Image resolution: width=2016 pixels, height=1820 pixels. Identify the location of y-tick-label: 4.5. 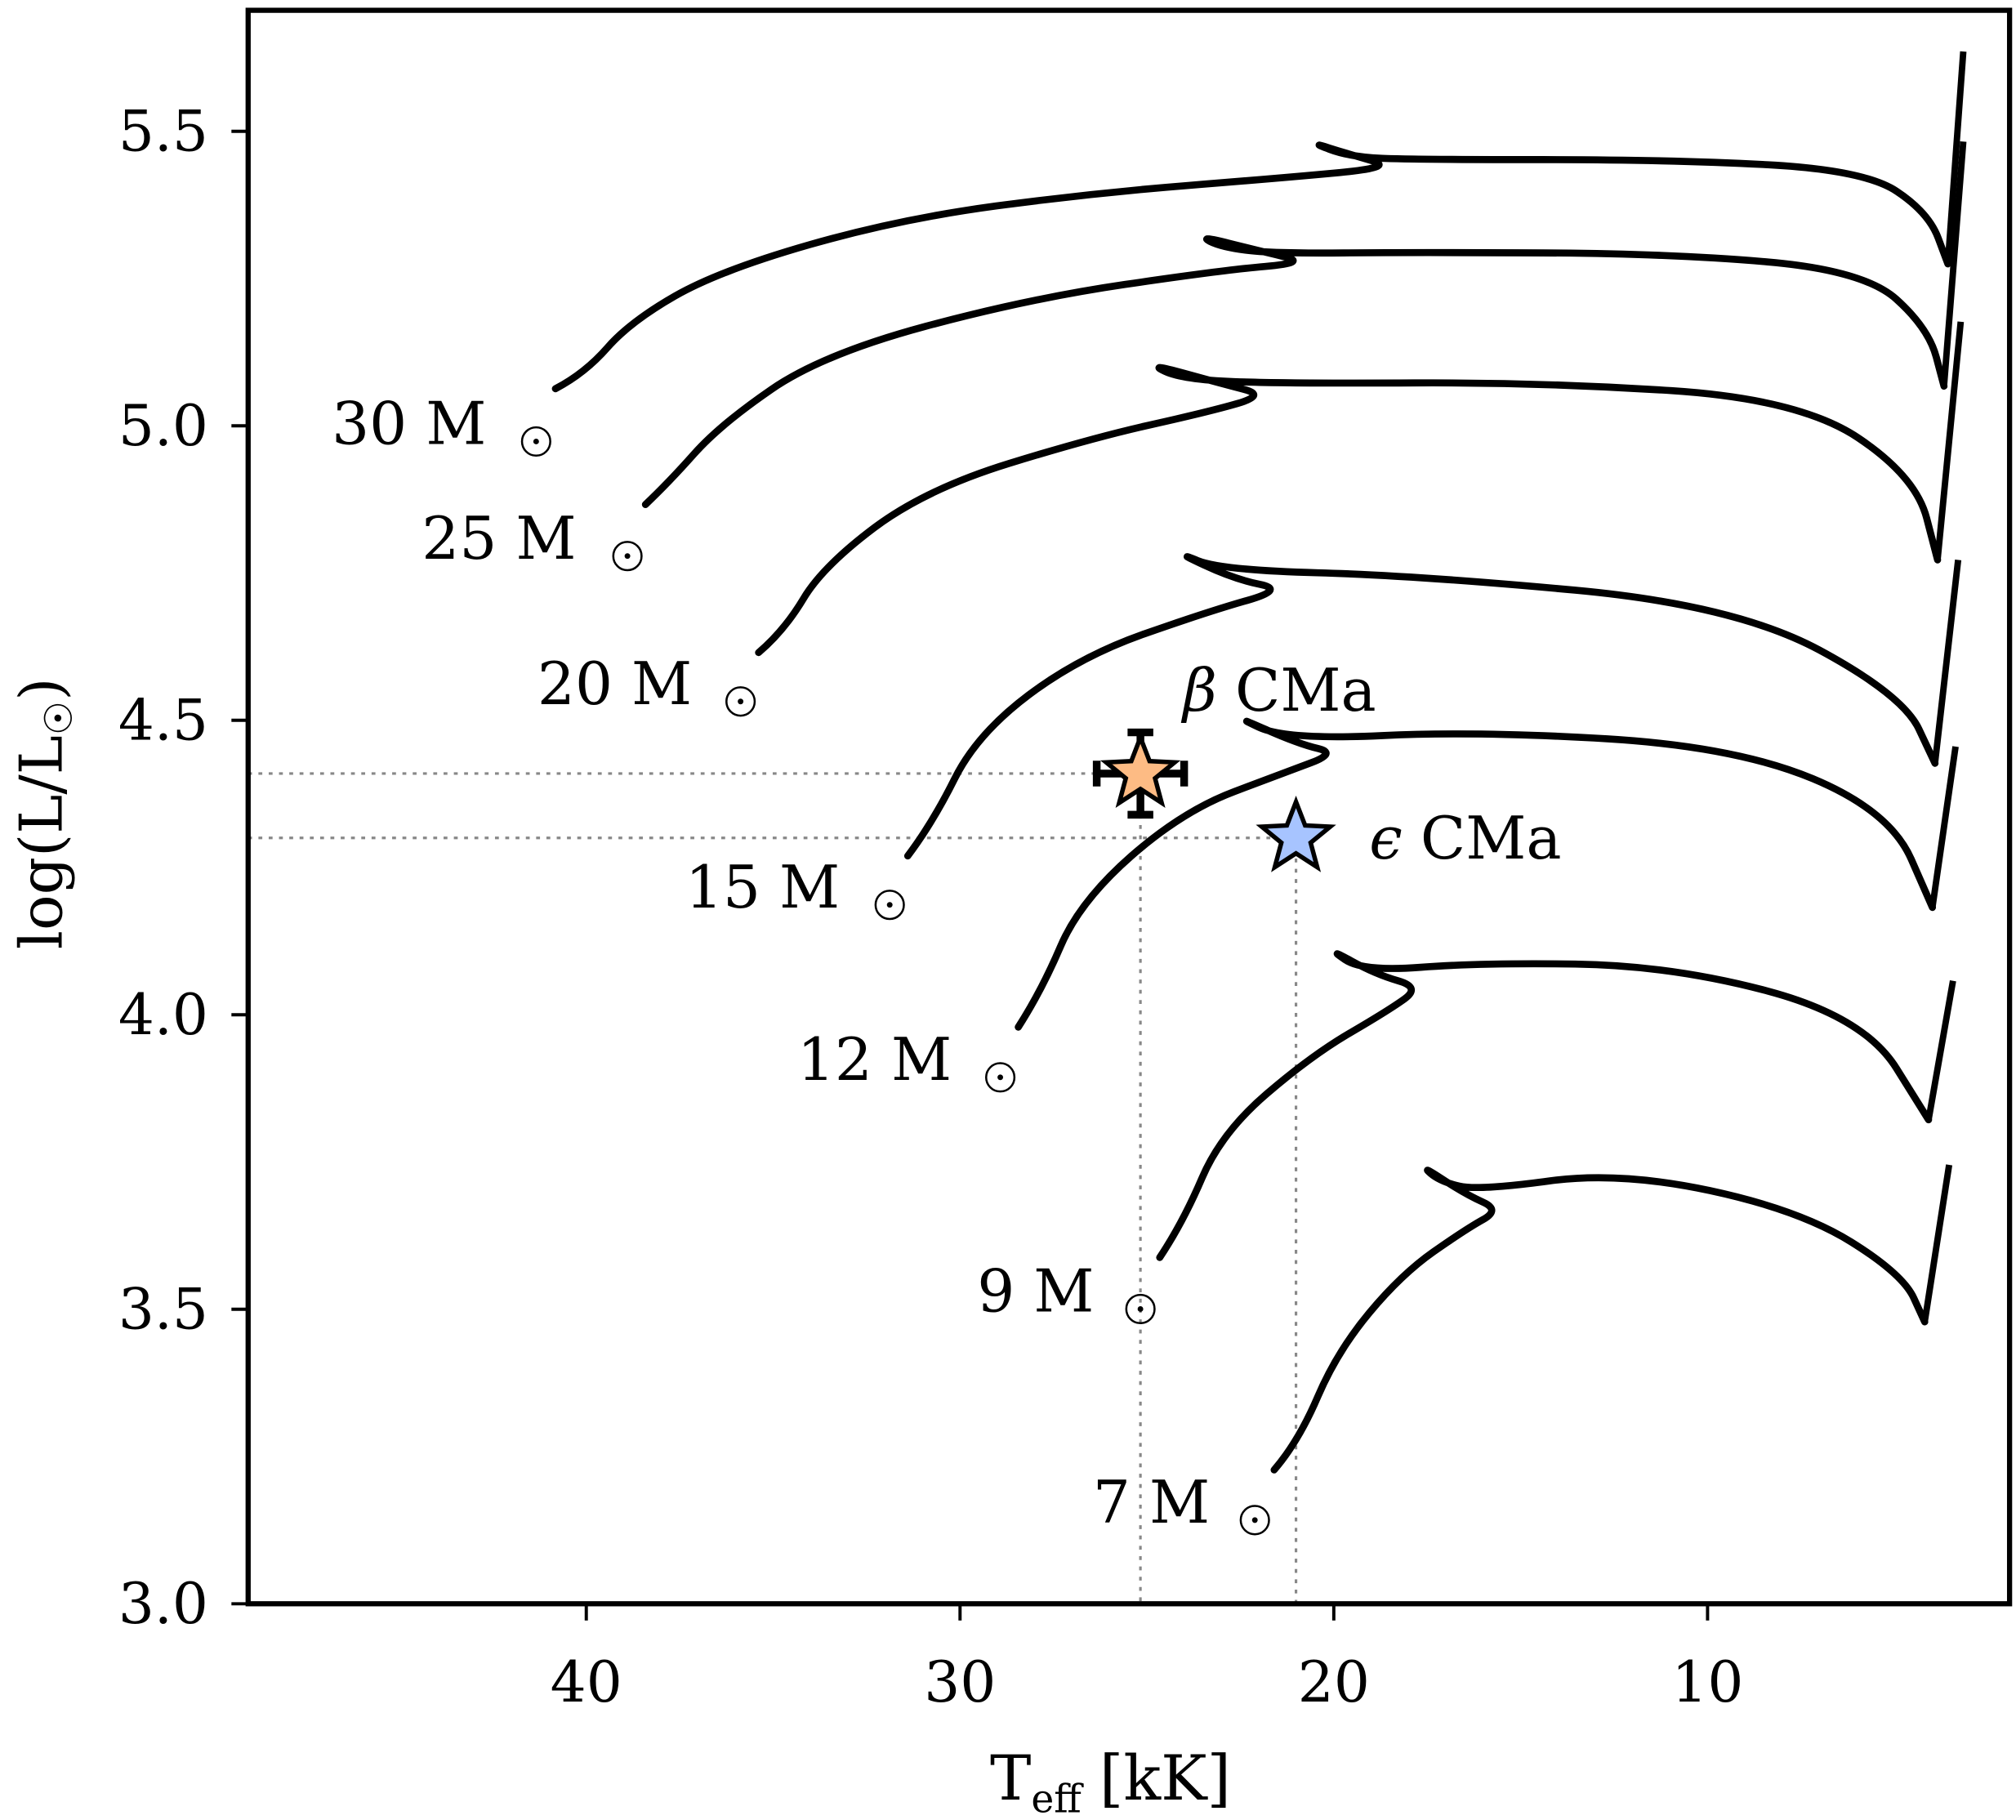
(163, 721).